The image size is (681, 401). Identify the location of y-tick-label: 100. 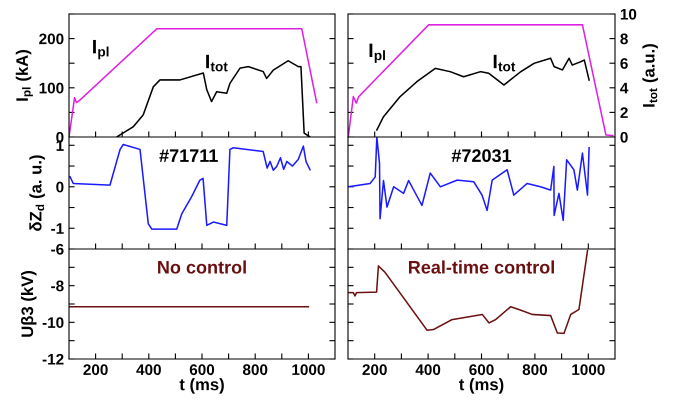
(52, 88).